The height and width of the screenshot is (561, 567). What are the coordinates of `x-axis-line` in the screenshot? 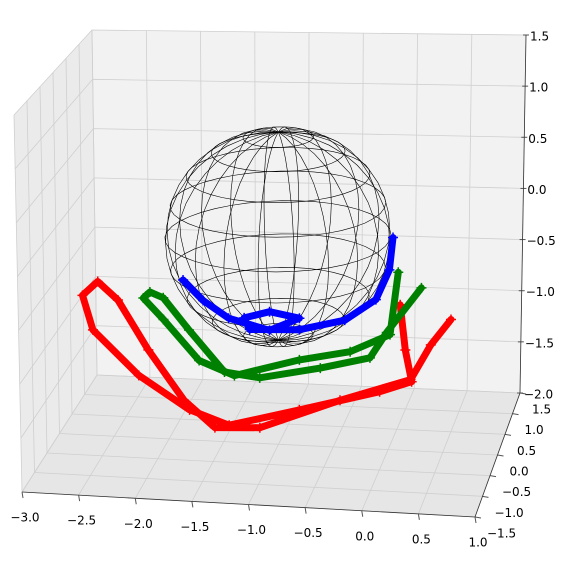 It's located at (248, 504).